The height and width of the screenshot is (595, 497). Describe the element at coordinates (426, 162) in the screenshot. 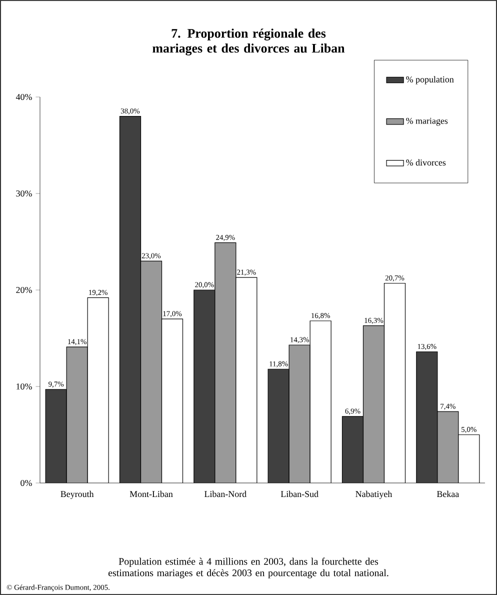

I see `legend-label: % divorces` at that location.